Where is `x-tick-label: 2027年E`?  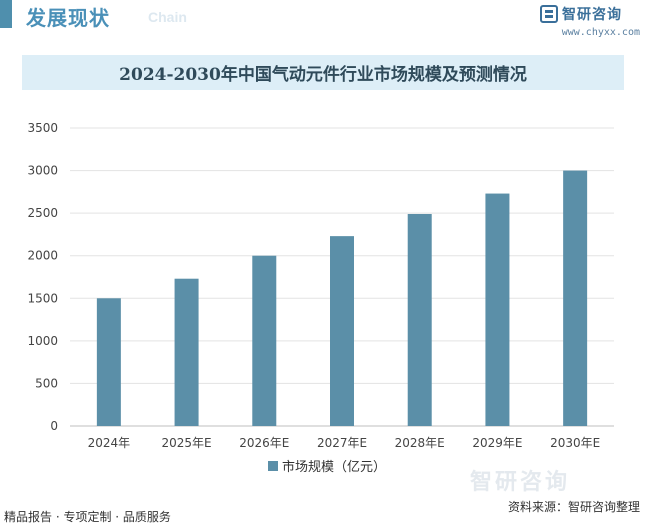 x-tick-label: 2027年E is located at coordinates (342, 443).